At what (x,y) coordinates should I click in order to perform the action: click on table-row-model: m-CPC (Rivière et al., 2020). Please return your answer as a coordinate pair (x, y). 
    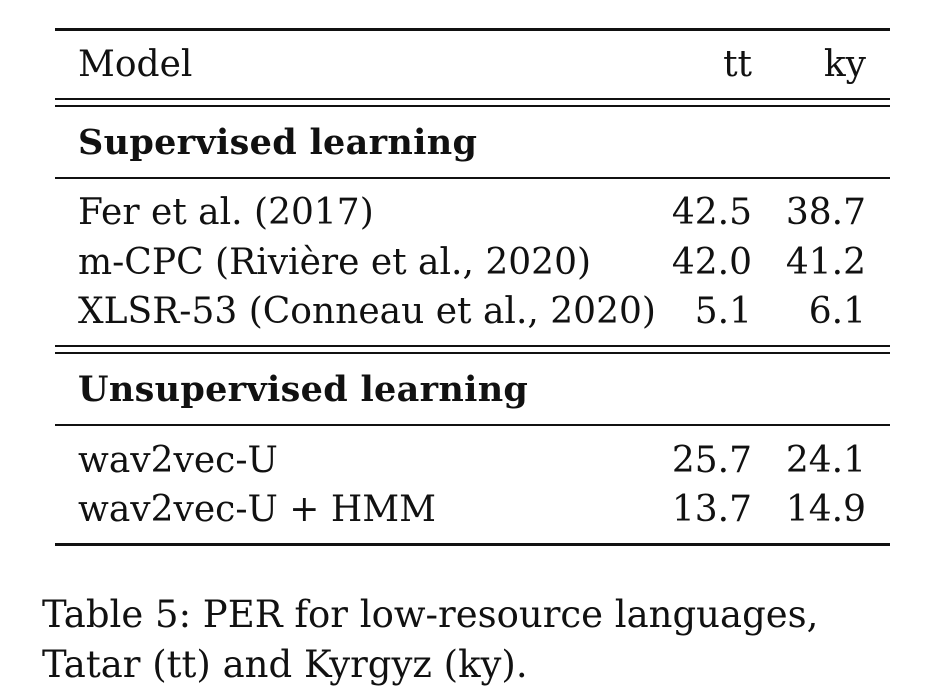
    Looking at the image, I should click on (335, 262).